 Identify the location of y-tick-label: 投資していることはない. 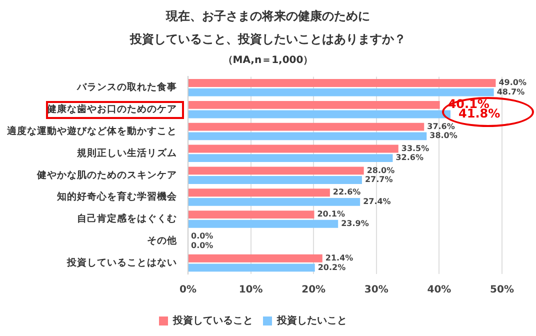
(121, 262).